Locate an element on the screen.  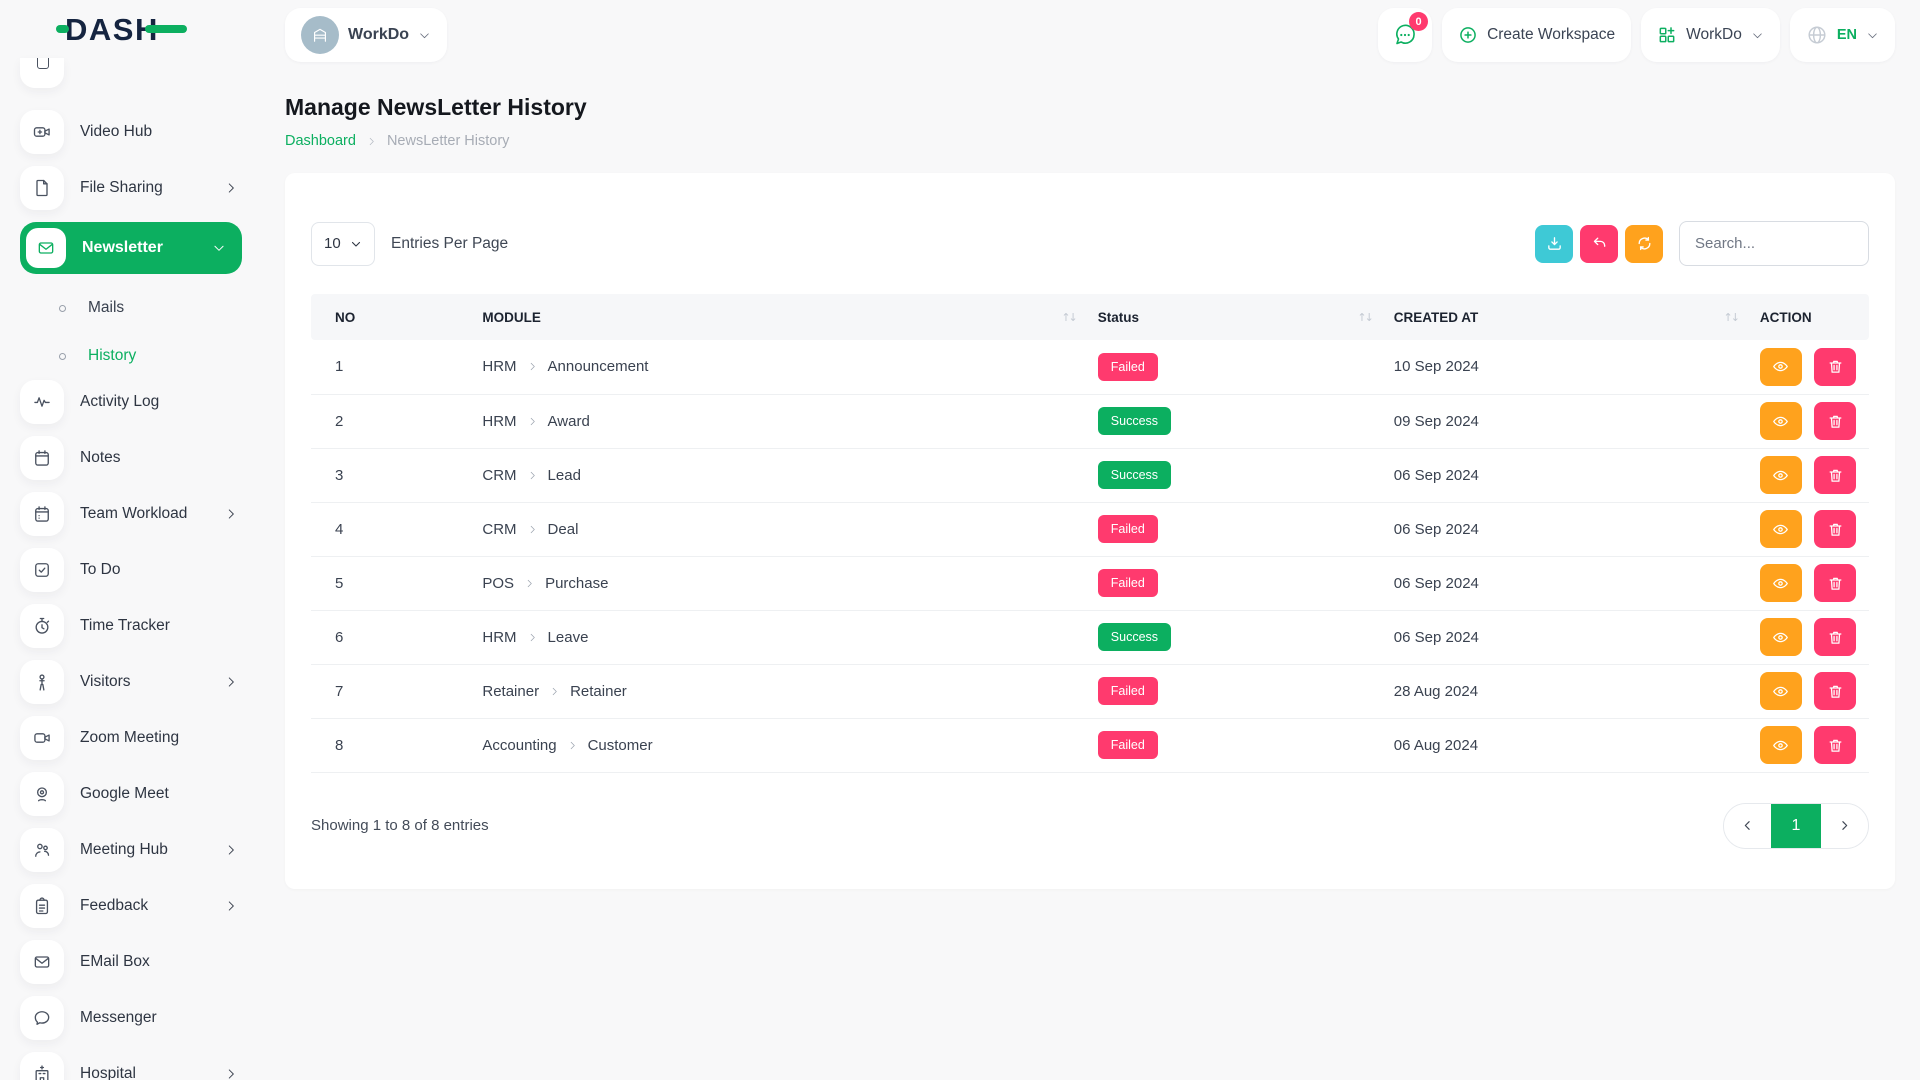
refresh-button is located at coordinates (1644, 243).